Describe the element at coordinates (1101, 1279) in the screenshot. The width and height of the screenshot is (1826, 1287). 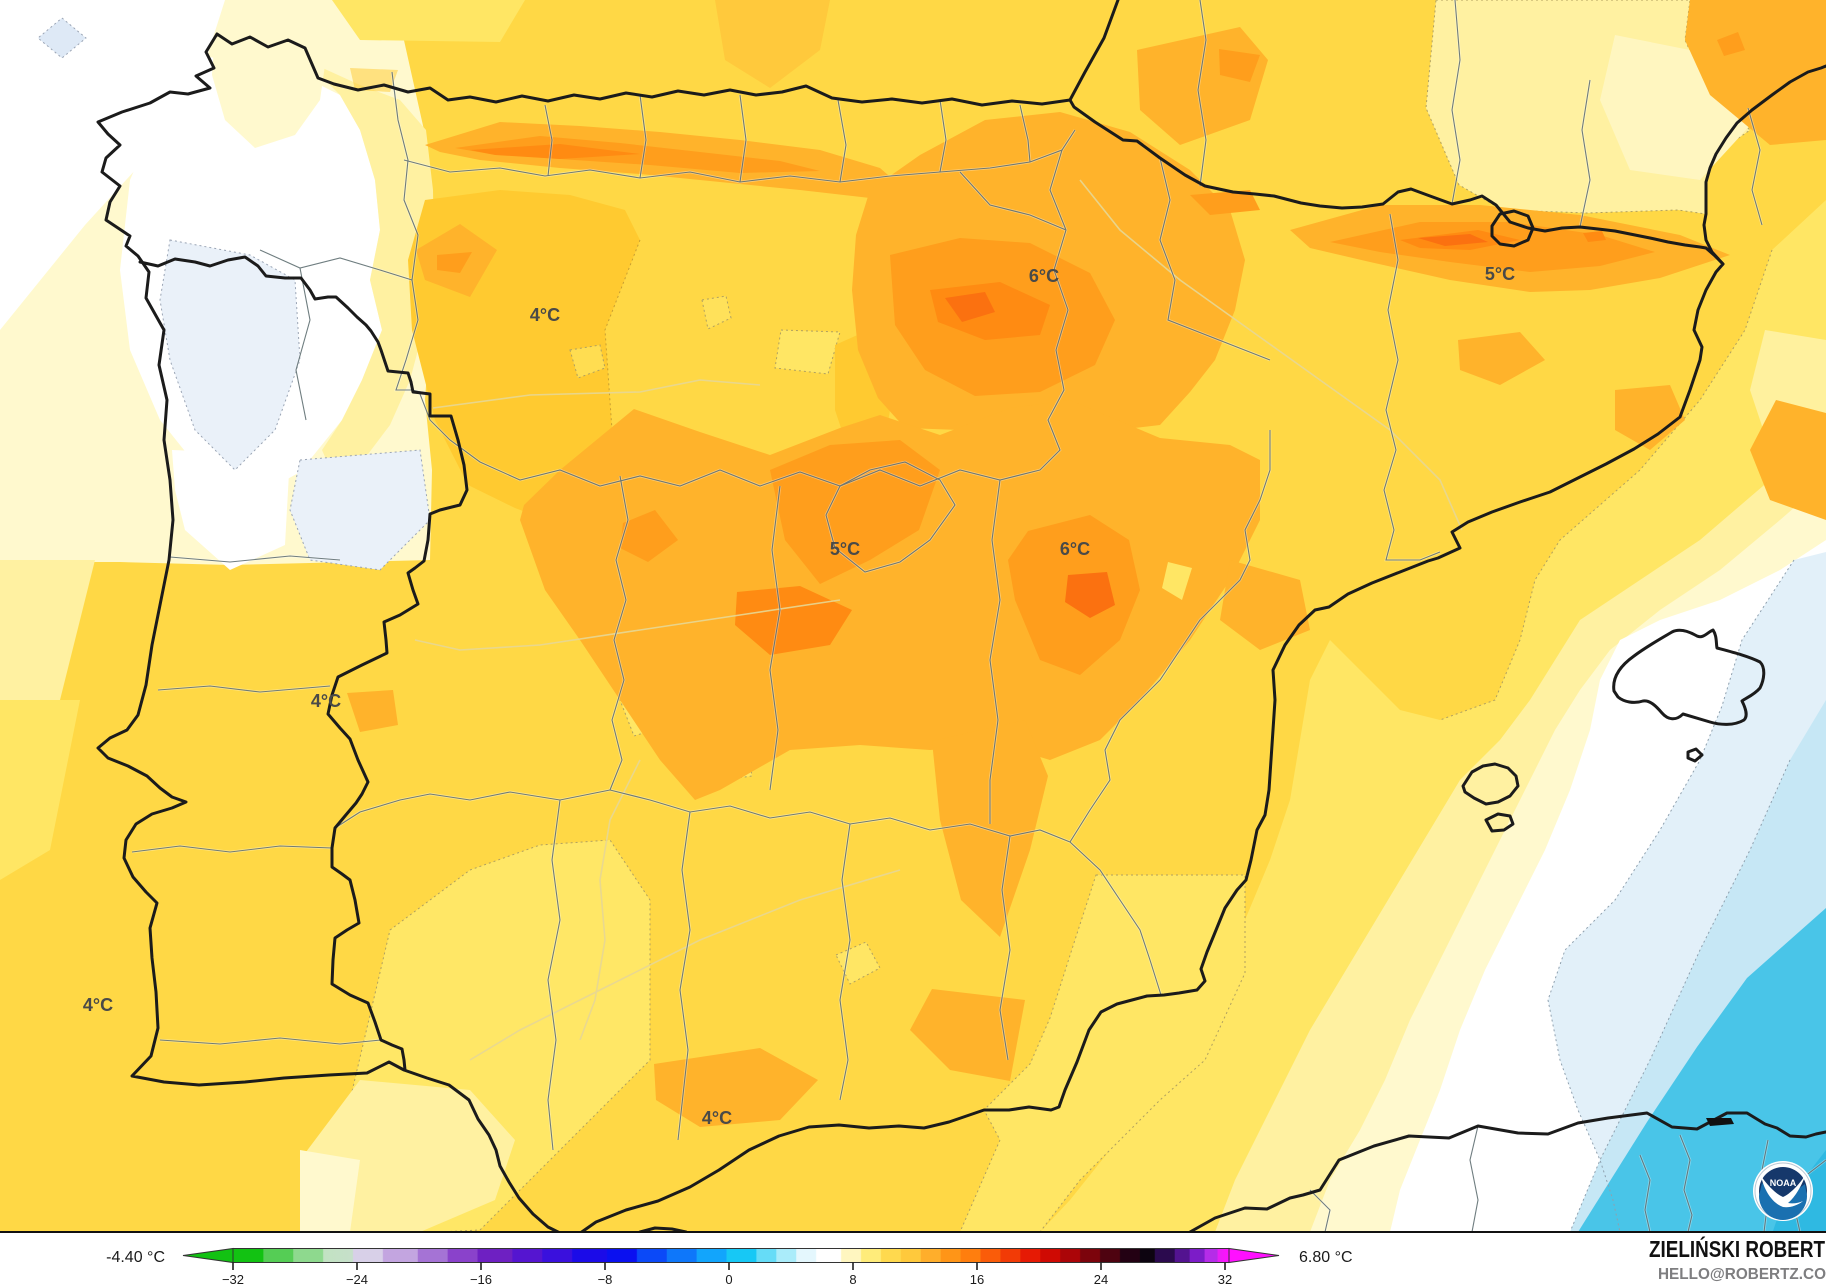
I see `svg-text: 24` at that location.